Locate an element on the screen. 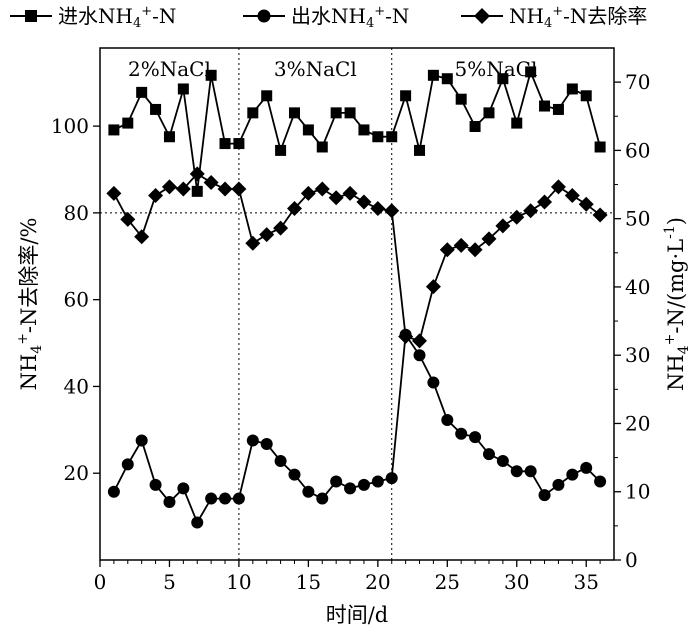 This screenshot has width=700, height=634. phase-label-5pct: 5%NaCl is located at coordinates (495, 69).